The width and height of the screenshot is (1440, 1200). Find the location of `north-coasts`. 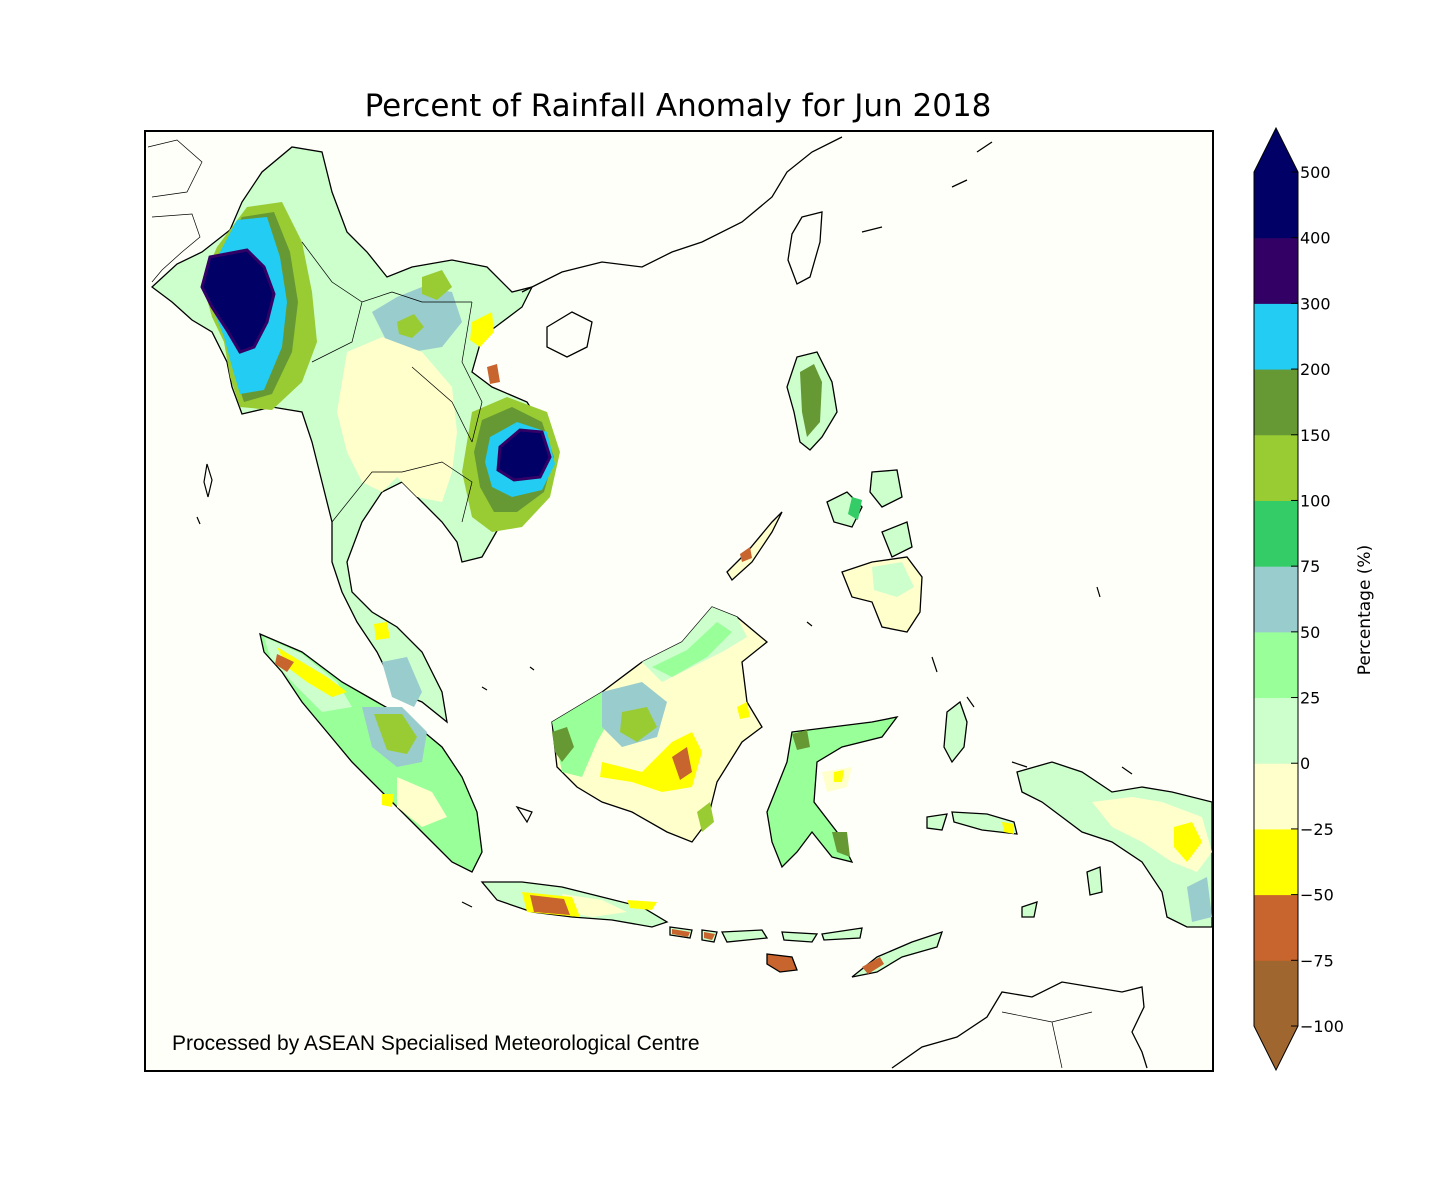

north-coasts is located at coordinates (570, 247).